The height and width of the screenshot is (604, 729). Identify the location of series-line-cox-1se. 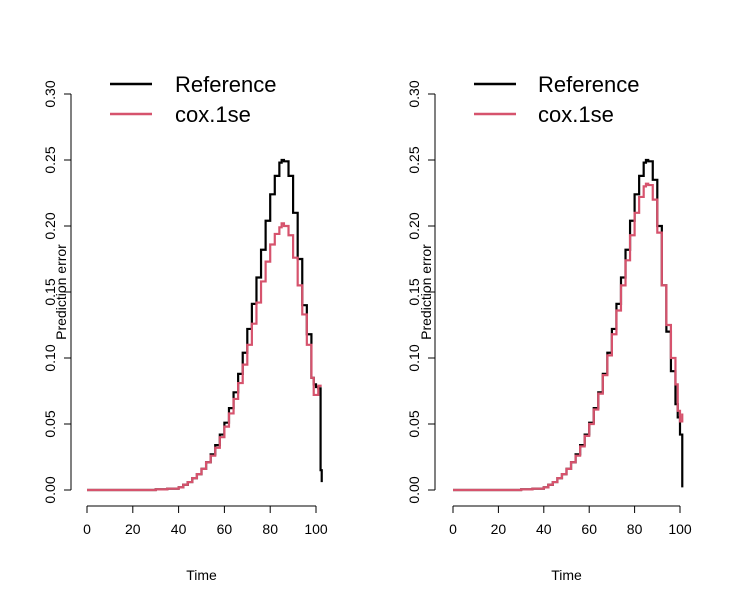
(204, 357).